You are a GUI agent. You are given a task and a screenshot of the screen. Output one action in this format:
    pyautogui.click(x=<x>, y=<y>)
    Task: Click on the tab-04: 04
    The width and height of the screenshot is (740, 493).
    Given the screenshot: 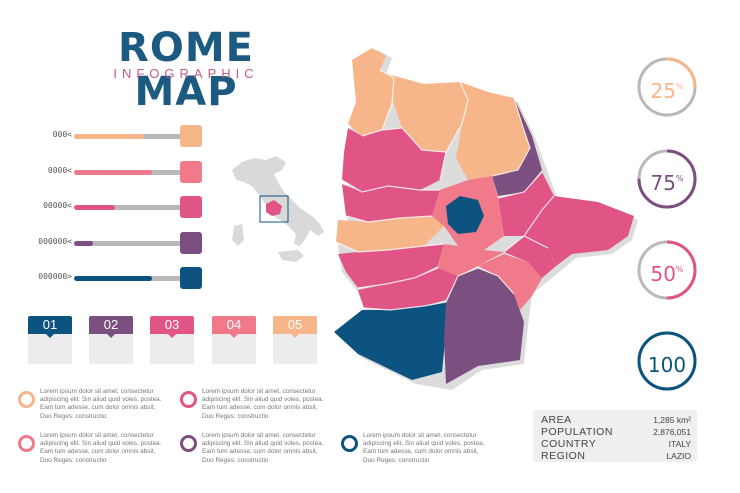 What is the action you would take?
    pyautogui.click(x=234, y=340)
    